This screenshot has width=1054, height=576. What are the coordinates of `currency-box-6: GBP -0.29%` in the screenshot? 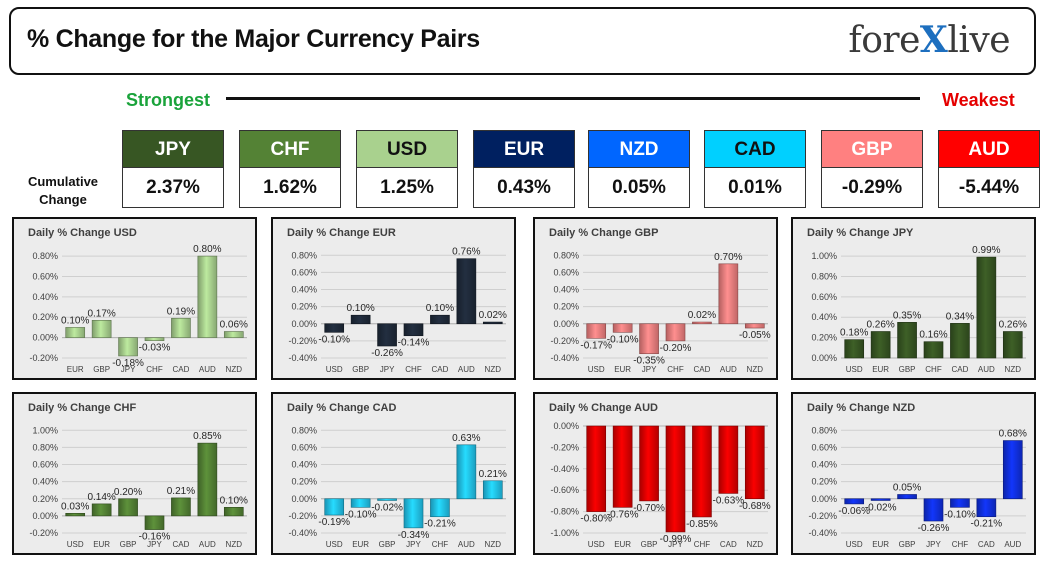 It's located at (872, 169).